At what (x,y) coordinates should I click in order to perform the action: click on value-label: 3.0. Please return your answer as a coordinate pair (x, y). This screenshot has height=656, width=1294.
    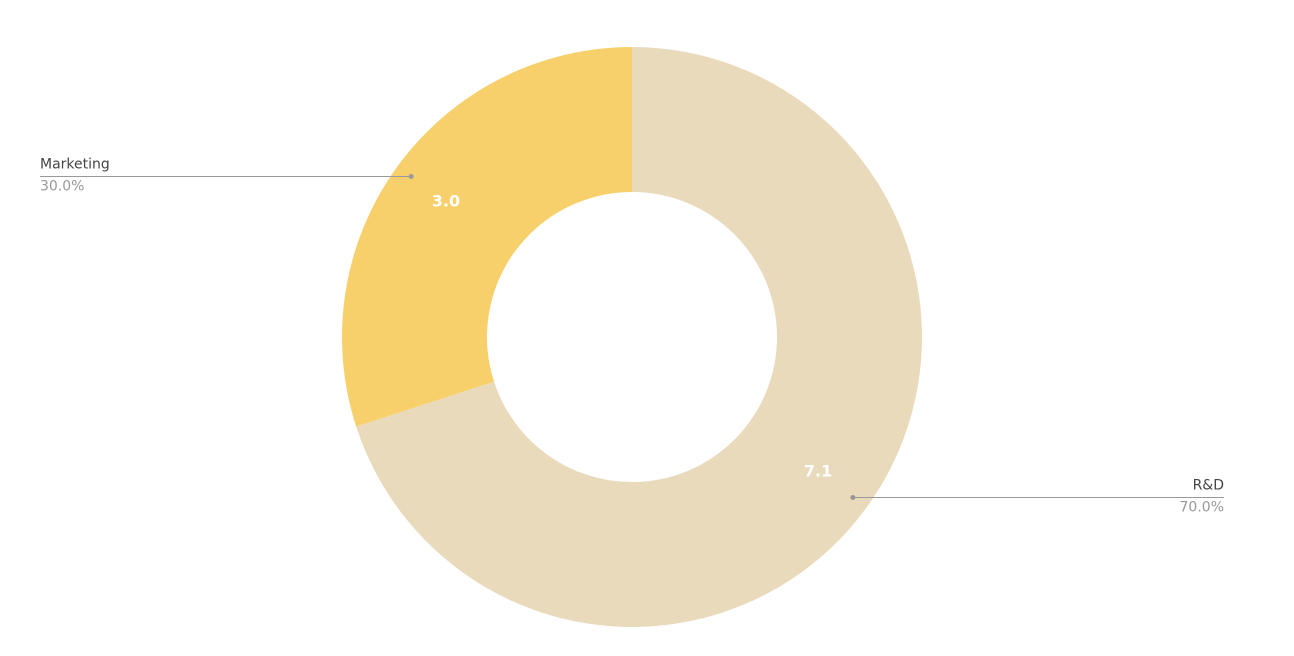
    Looking at the image, I should click on (446, 200).